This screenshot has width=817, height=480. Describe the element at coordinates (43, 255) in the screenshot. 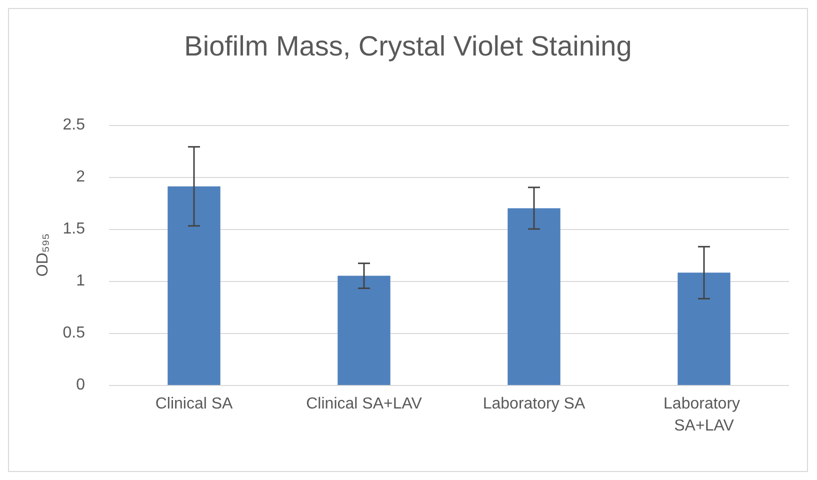

I see `y-axis-title: OD₅₉₅` at that location.